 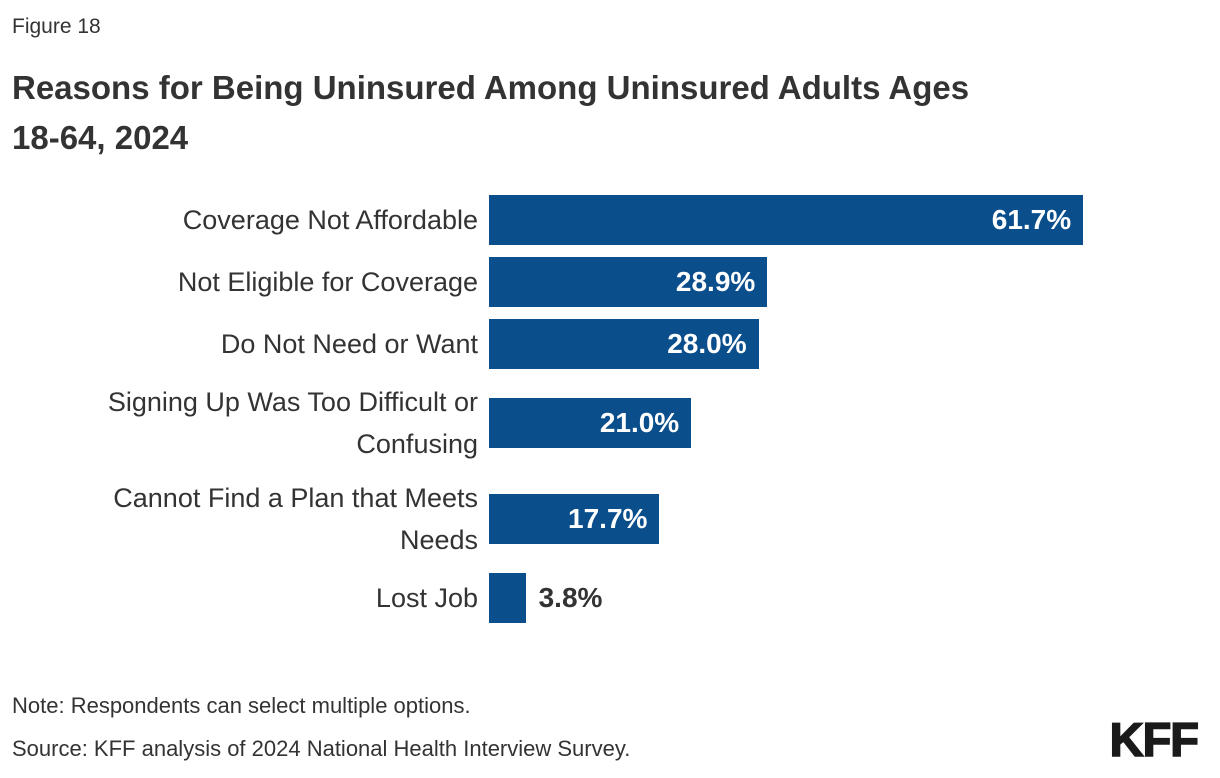 I want to click on chart-row: Lost Job 3.8%, so click(x=610, y=598).